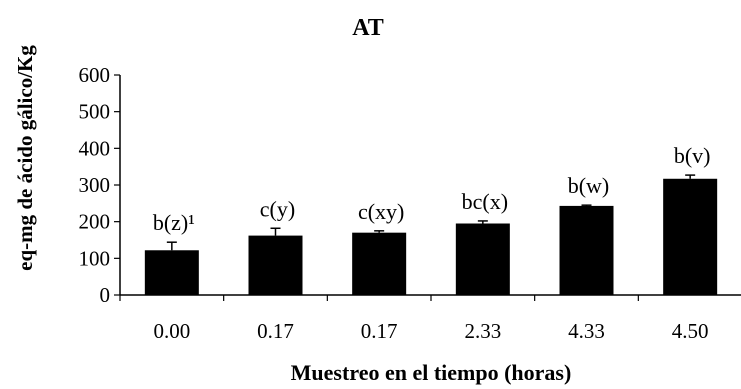 The height and width of the screenshot is (389, 741). What do you see at coordinates (431, 372) in the screenshot?
I see `x-axis-label: Muestreo en el tiempo (horas)` at bounding box center [431, 372].